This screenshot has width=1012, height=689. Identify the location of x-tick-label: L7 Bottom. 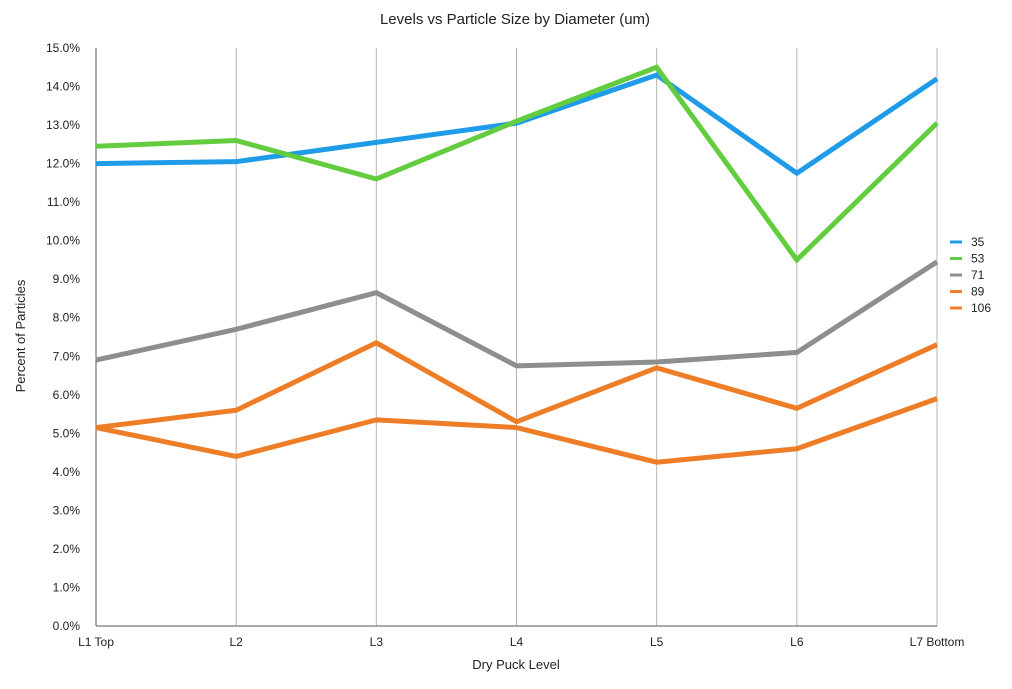
(937, 642).